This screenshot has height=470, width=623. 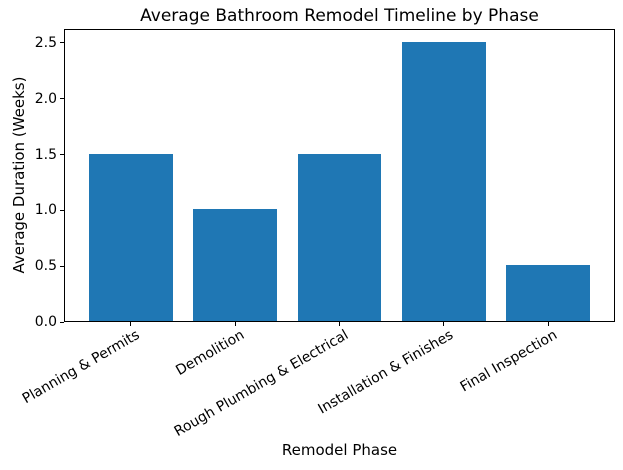 I want to click on x-tick-label: Final Inspection, so click(x=509, y=361).